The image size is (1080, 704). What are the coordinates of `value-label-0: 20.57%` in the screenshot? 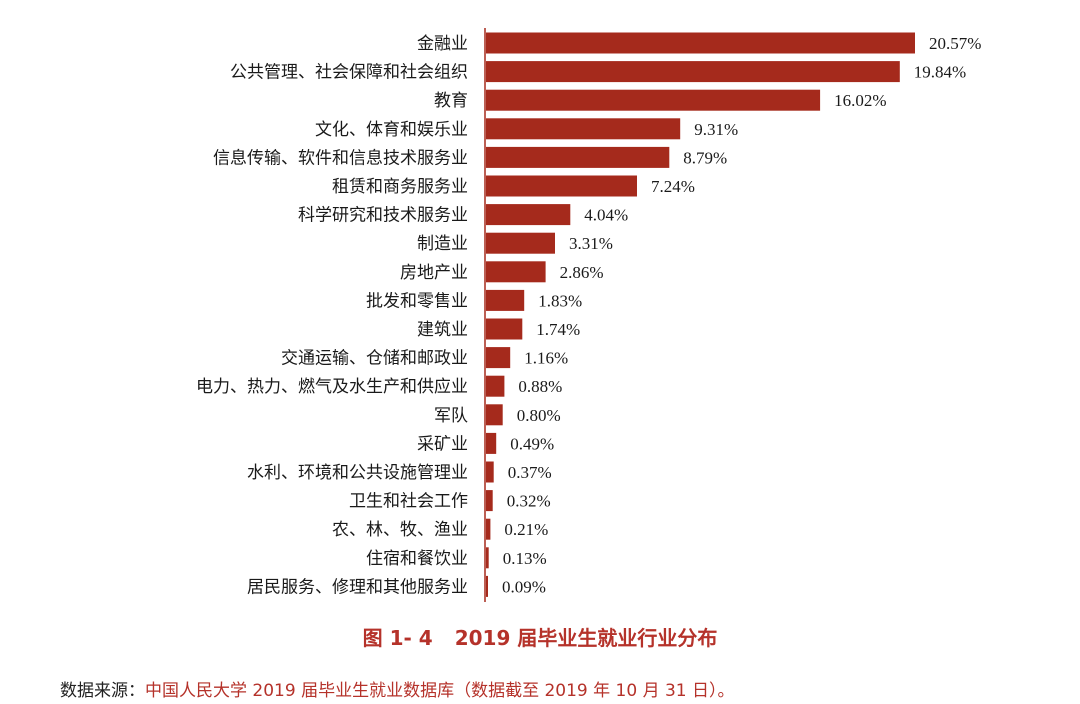 It's located at (955, 43).